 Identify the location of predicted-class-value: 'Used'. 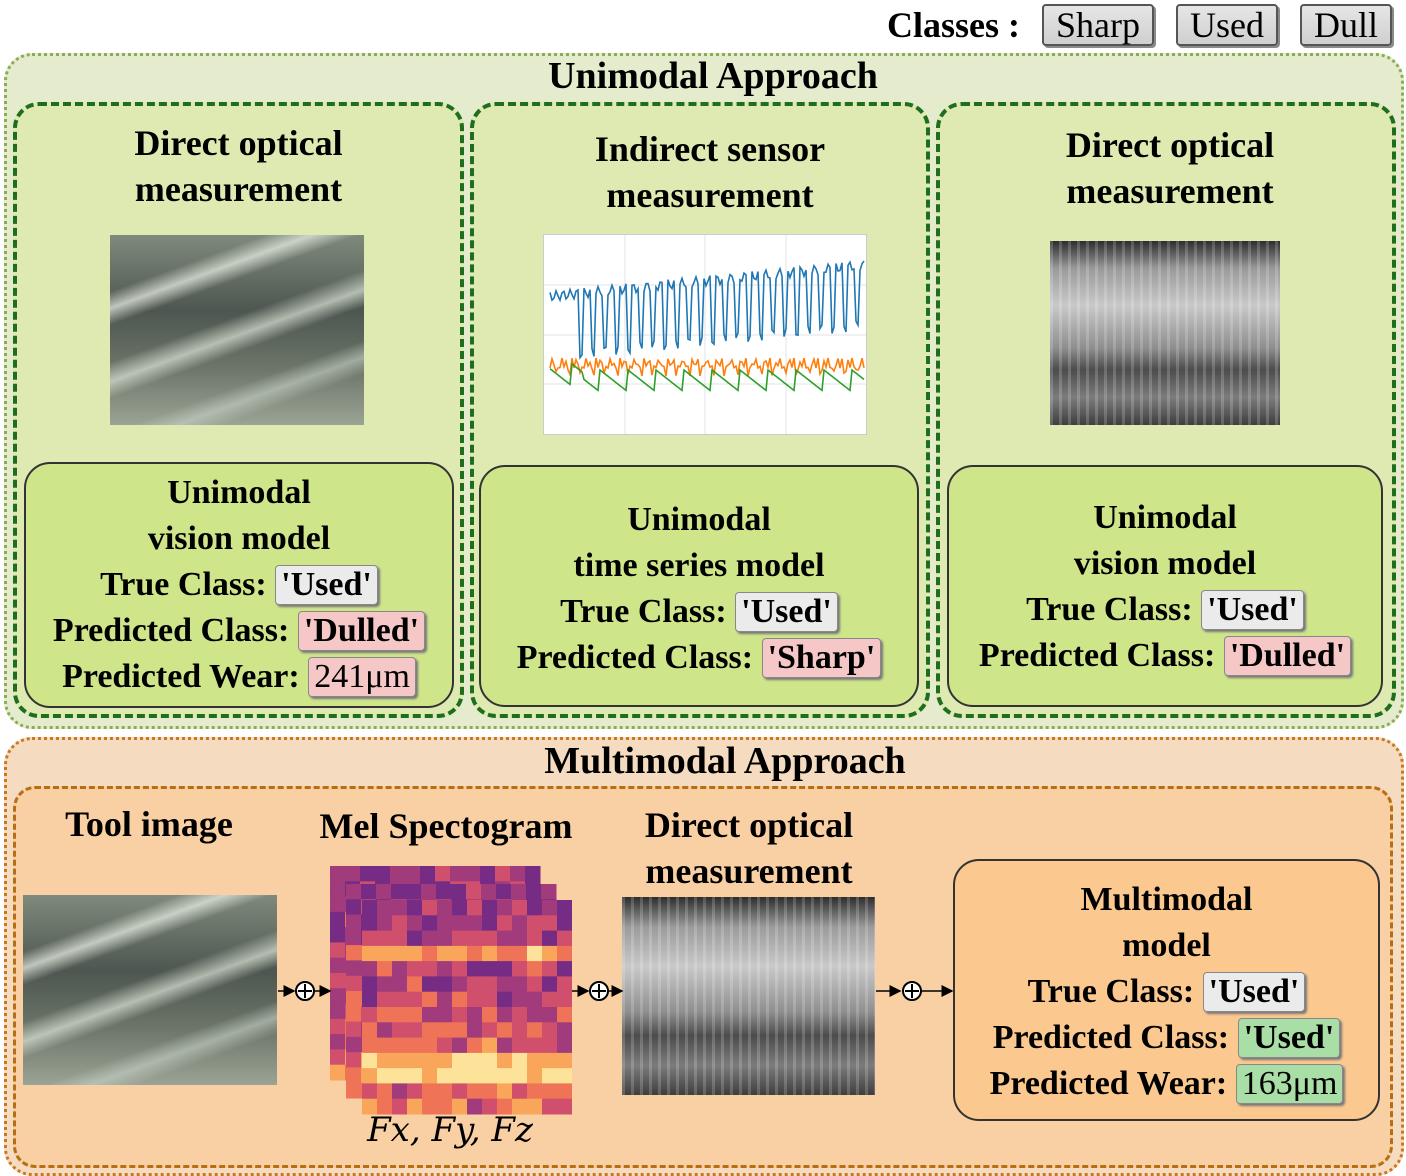
(1289, 1038).